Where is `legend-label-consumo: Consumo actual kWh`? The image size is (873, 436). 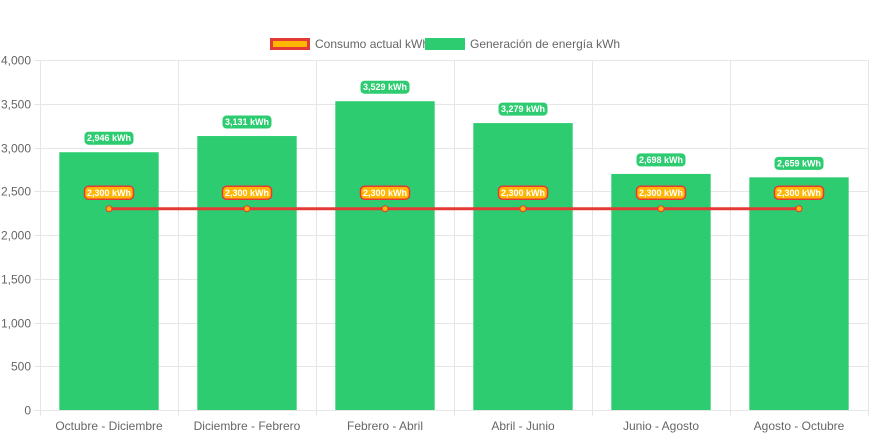 legend-label-consumo: Consumo actual kWh is located at coordinates (372, 44).